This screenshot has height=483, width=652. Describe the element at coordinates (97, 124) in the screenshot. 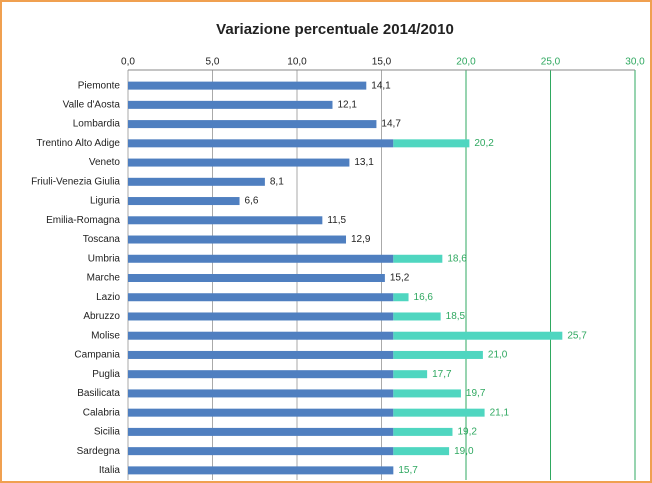

I see `y-tick-label: Lombardia` at that location.